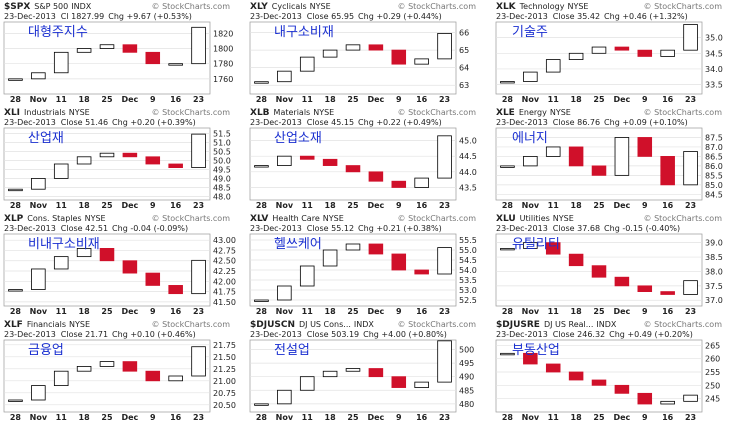  I want to click on subheader: 23-Dec-2013 Close 42.51 Chg -0.04 (-0.09%), so click(96, 228).